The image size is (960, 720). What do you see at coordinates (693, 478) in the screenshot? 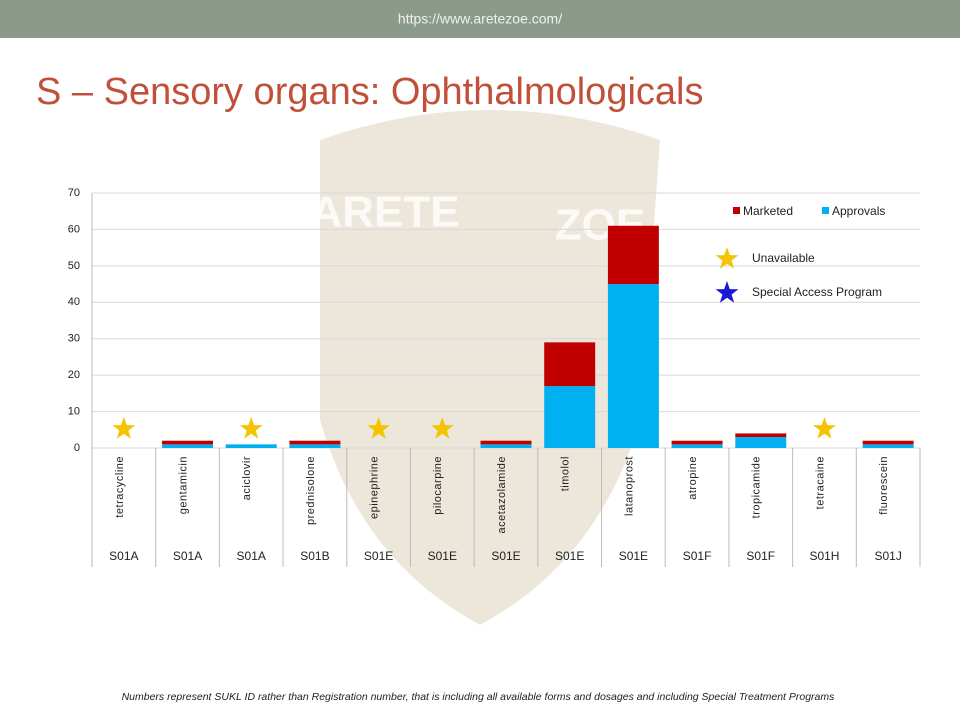
I see `x-tick-label: atropine` at bounding box center [693, 478].